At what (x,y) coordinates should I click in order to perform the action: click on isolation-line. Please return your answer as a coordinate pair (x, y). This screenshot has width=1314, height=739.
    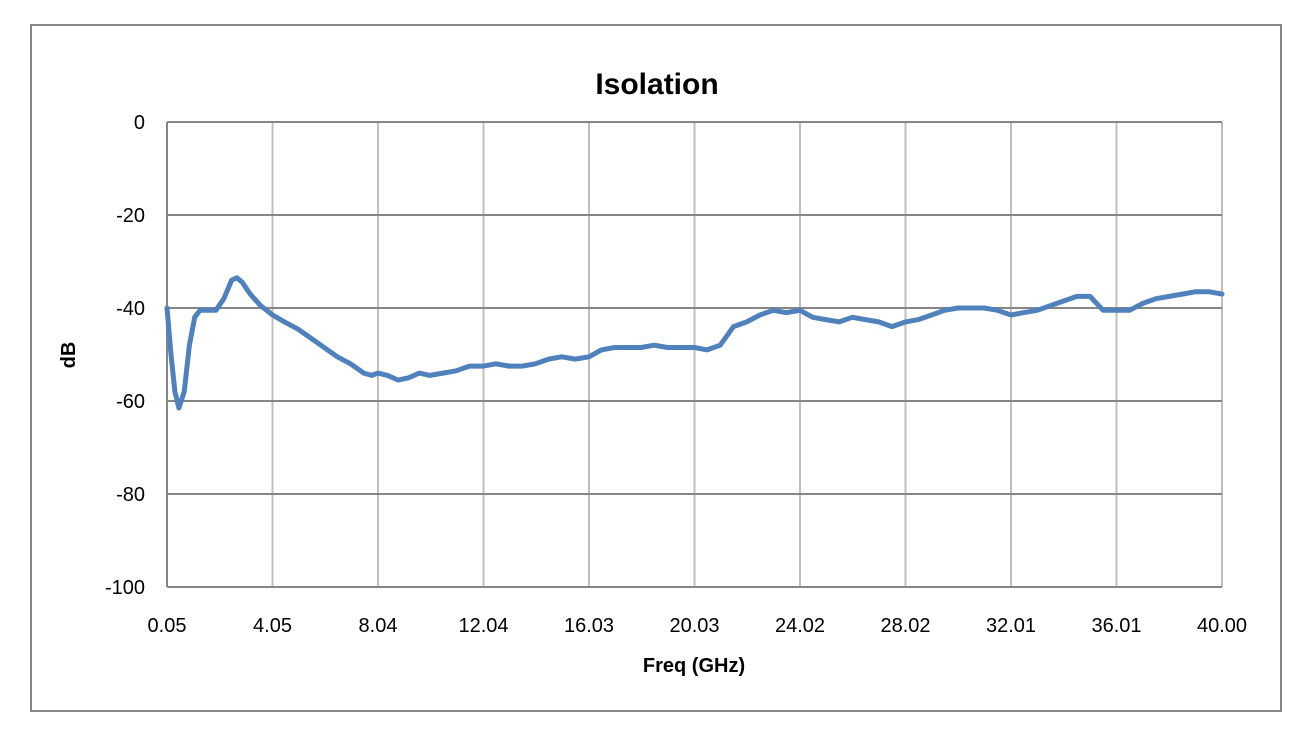
    Looking at the image, I should click on (694, 343).